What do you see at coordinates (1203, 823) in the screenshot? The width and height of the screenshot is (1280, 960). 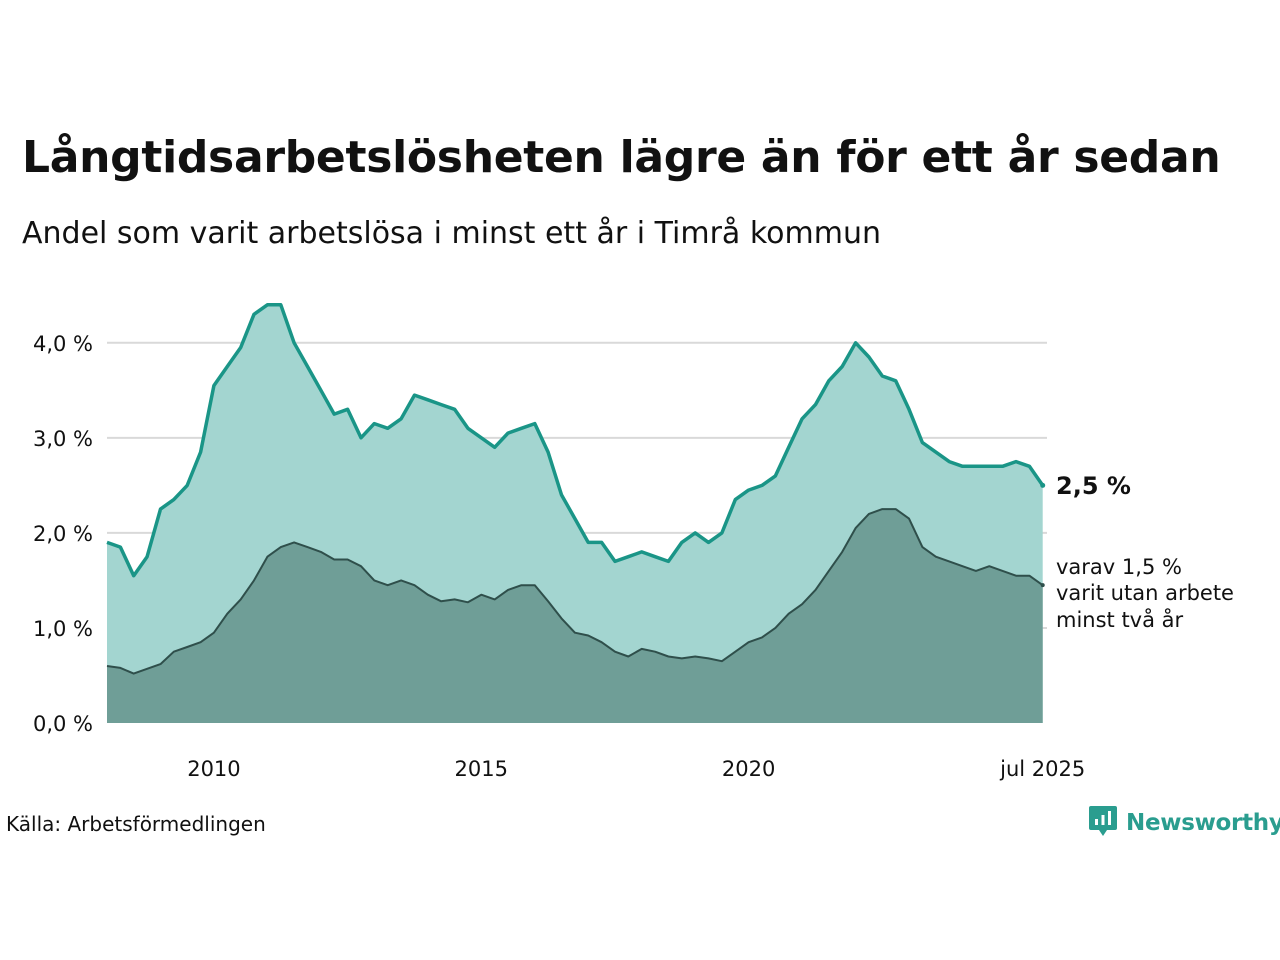 I see `brand-name: Newsworthy` at bounding box center [1203, 823].